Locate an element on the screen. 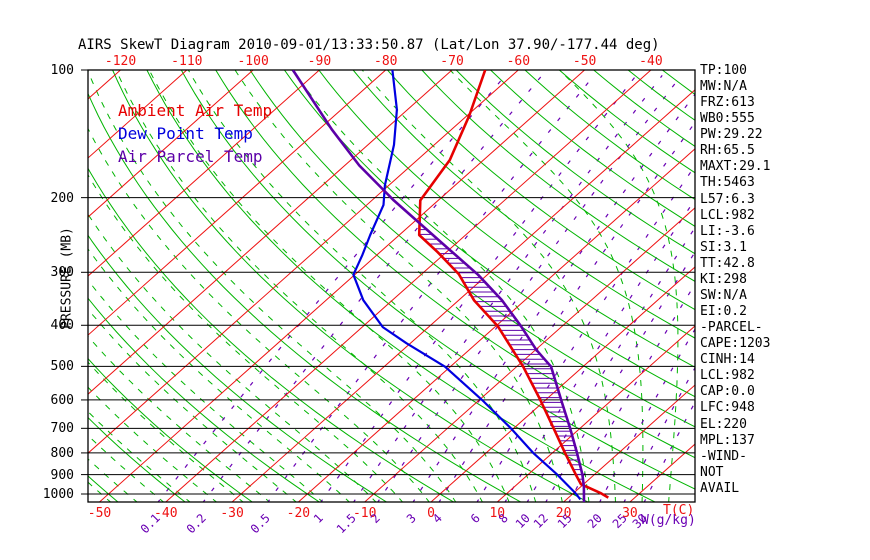 The width and height of the screenshot is (870, 560). bottom-temp-tick-label: -10 is located at coordinates (364, 513).